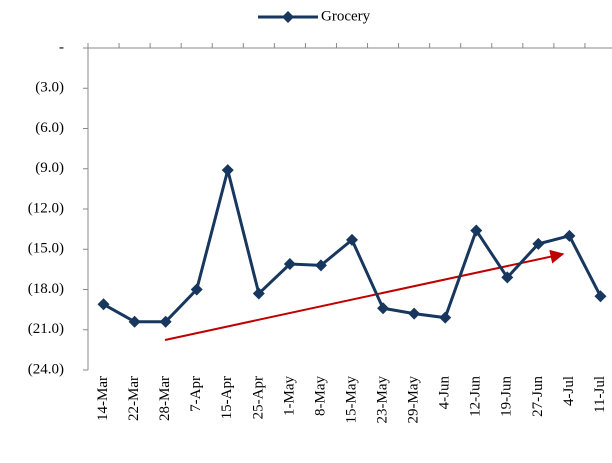  What do you see at coordinates (46, 249) in the screenshot?
I see `y-tick-label: (15.0)` at bounding box center [46, 249].